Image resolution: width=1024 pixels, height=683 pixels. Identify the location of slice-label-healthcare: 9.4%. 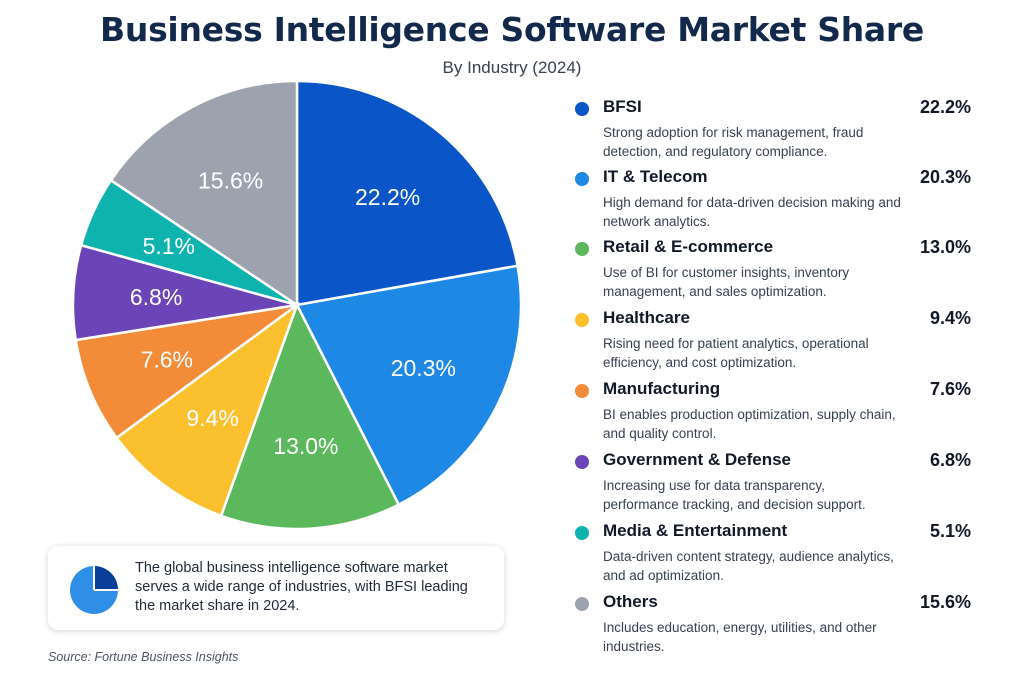
(212, 418).